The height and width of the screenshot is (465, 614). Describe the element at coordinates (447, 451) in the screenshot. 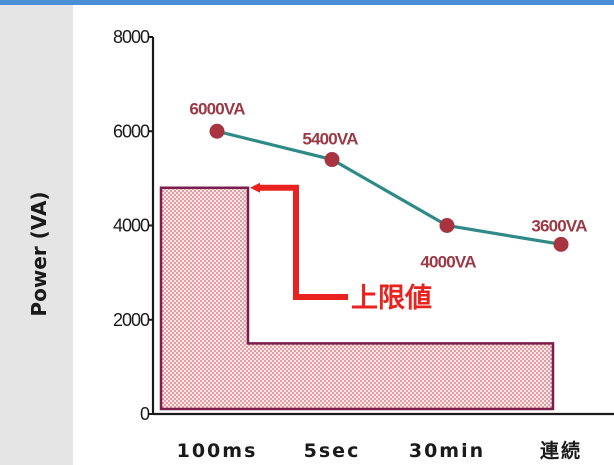

I see `x-category-label: 30min` at that location.